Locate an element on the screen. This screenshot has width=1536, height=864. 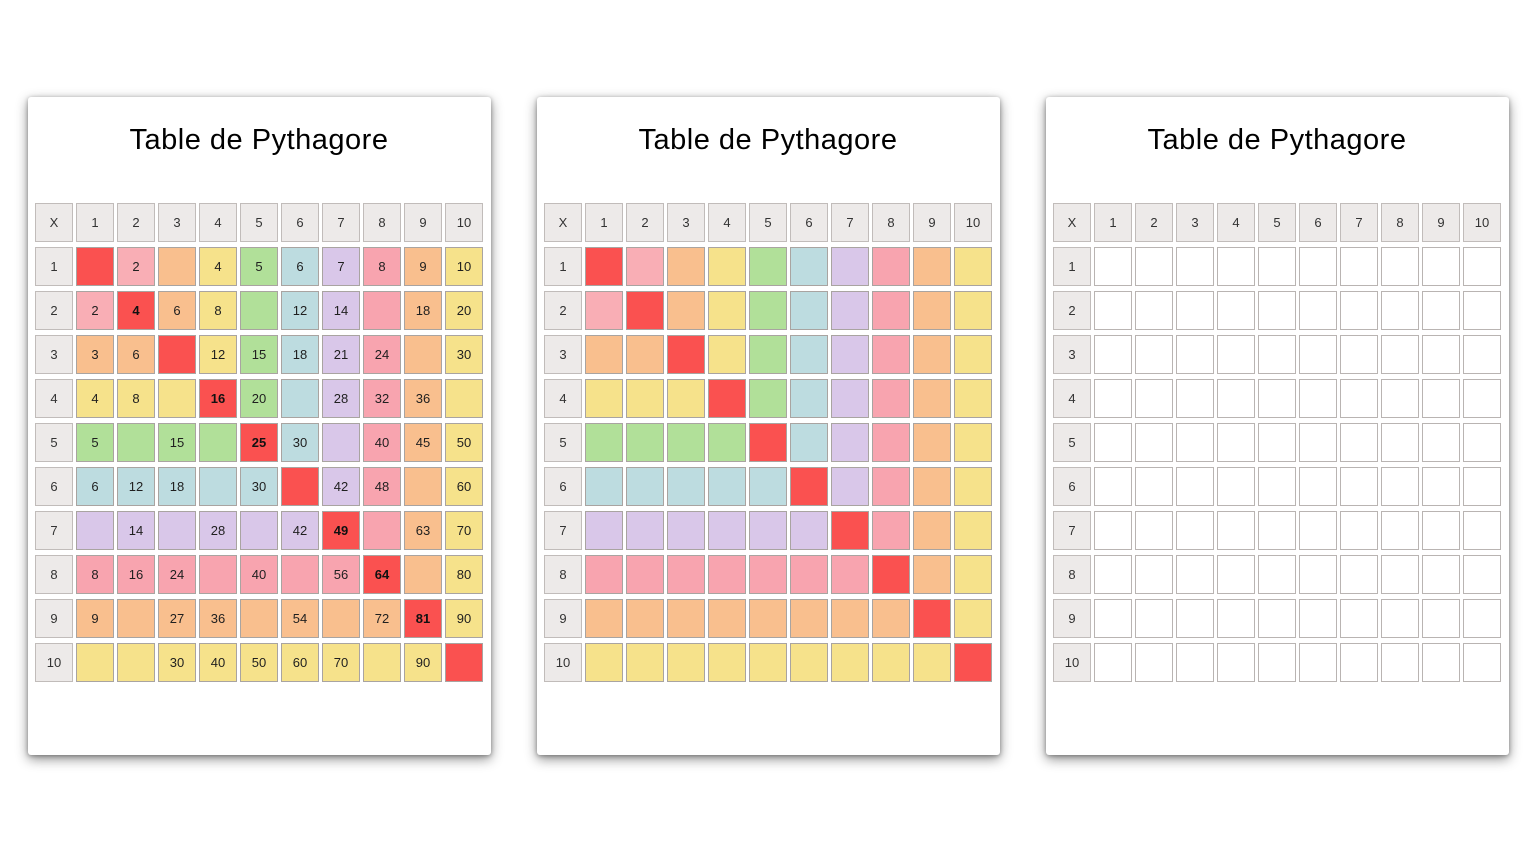
row-header-cell: 2 is located at coordinates (563, 310).